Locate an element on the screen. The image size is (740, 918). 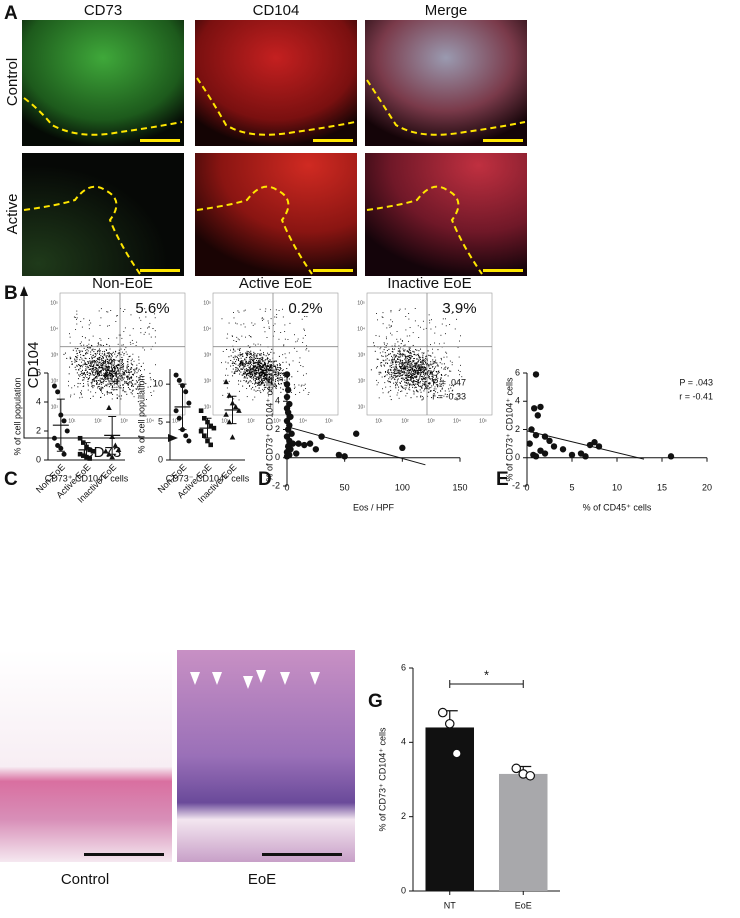
tick-label: 10² is located at coordinates (55, 381).